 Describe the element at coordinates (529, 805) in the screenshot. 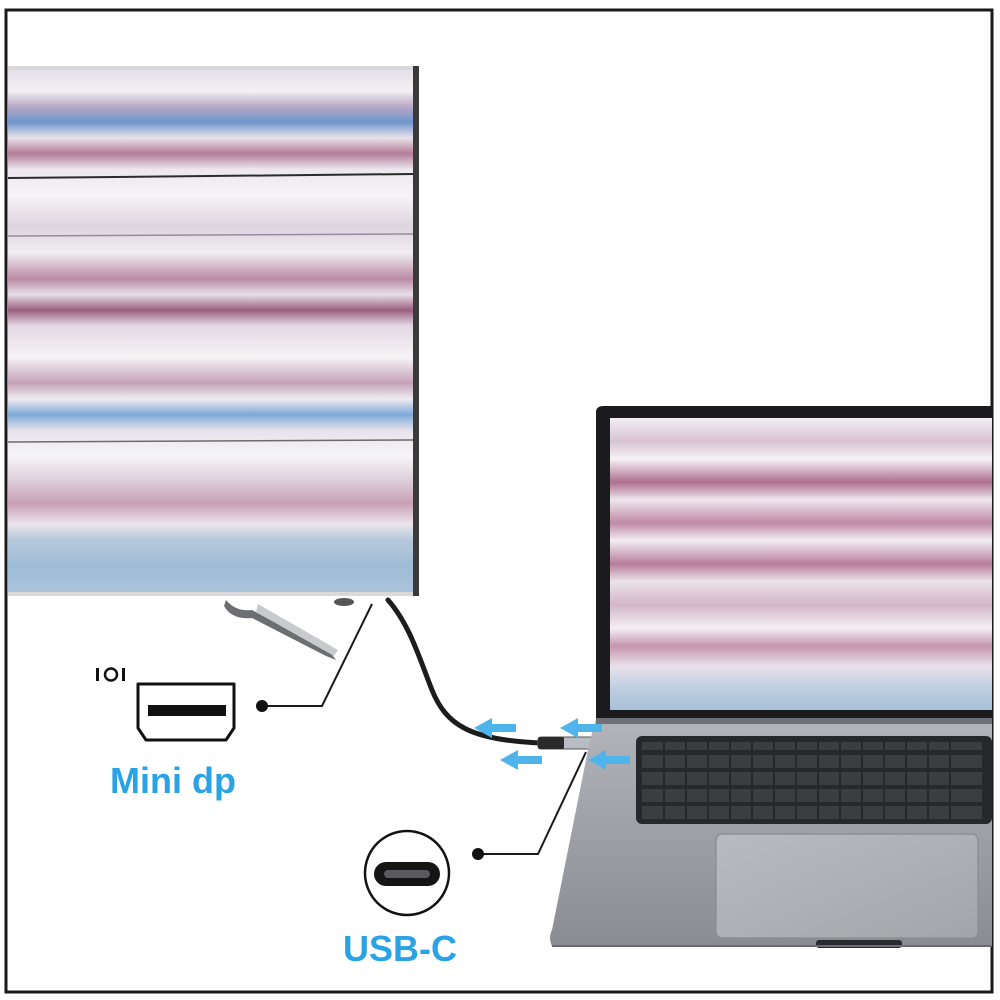

I see `usb-c-callout-line` at that location.